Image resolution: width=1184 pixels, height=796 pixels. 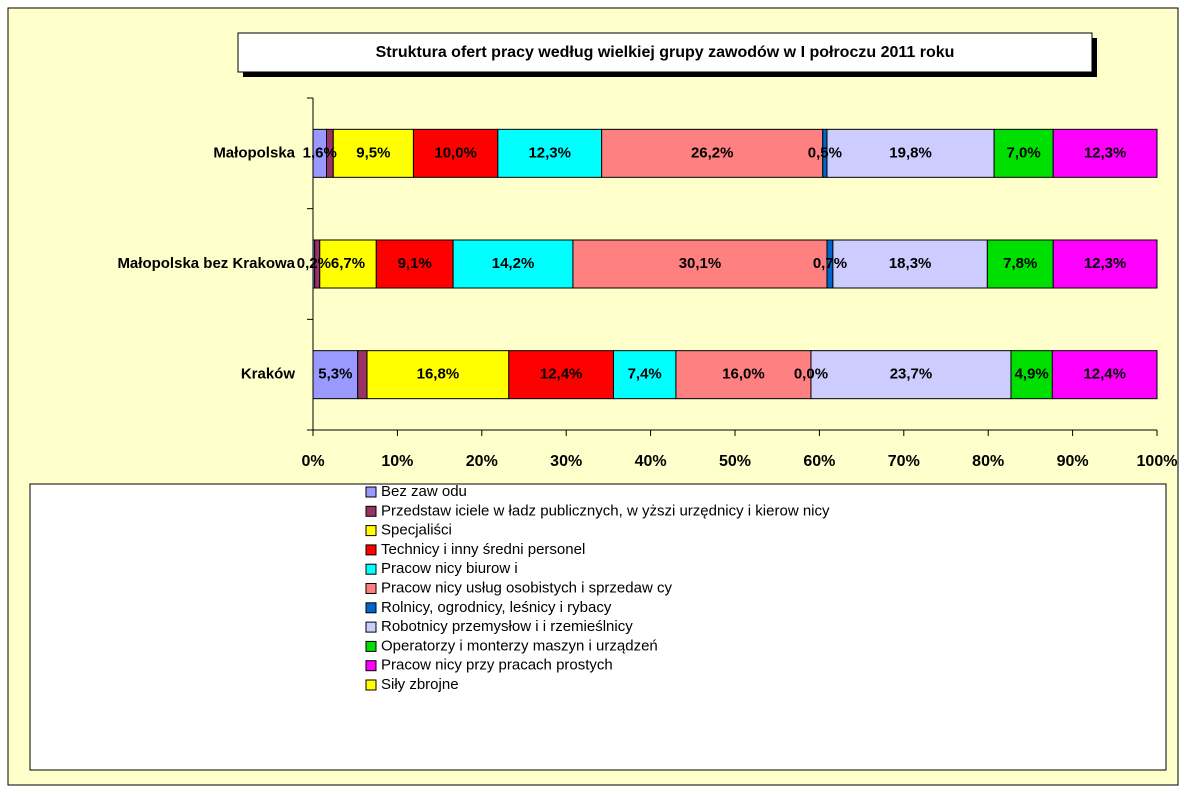 I want to click on data-label: 23,7%, so click(x=911, y=374).